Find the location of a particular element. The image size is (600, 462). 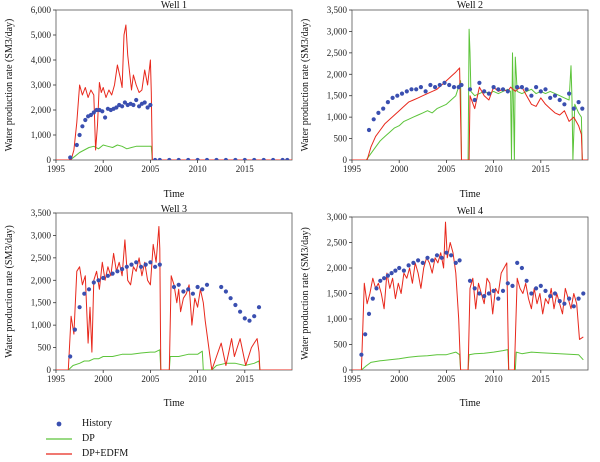

chart-title: Well 4 is located at coordinates (470, 211).